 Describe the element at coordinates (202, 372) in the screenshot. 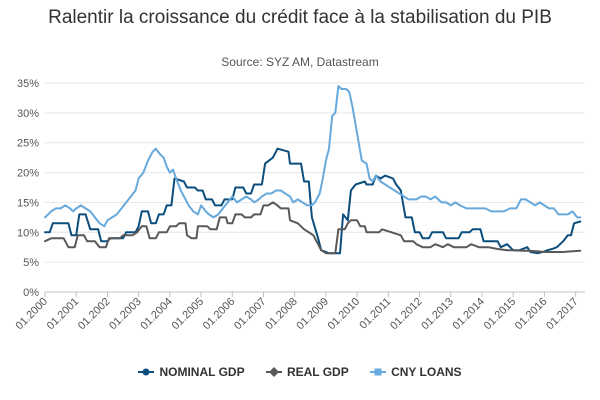

I see `legend-label-nominal-gdp: NOMINAL GDP` at that location.